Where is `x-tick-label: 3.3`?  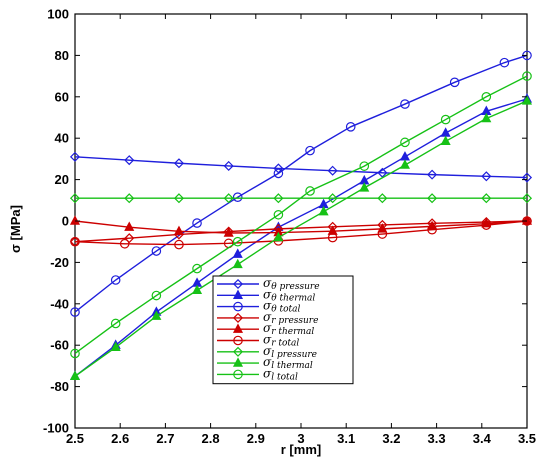 x-tick-label: 3.3 is located at coordinates (437, 438).